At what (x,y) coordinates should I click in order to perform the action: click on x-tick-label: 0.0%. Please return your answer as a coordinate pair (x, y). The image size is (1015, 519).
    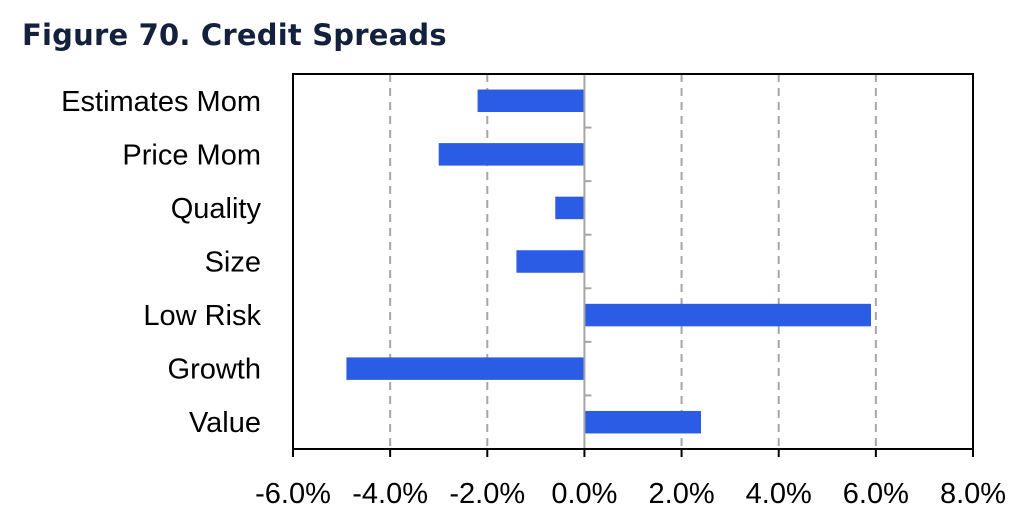
    Looking at the image, I should click on (584, 494).